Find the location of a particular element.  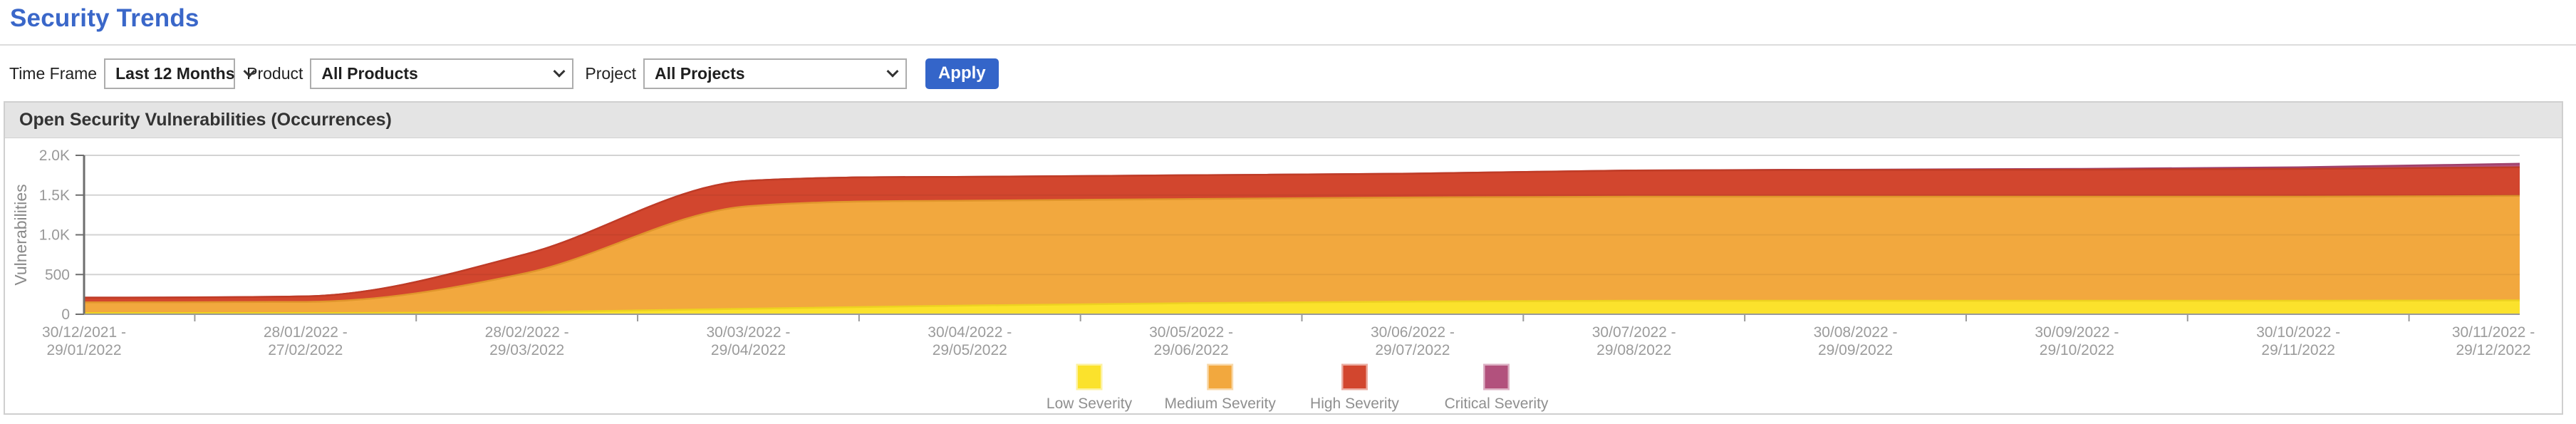

legend-item-high-severity: High Severity is located at coordinates (1354, 387).